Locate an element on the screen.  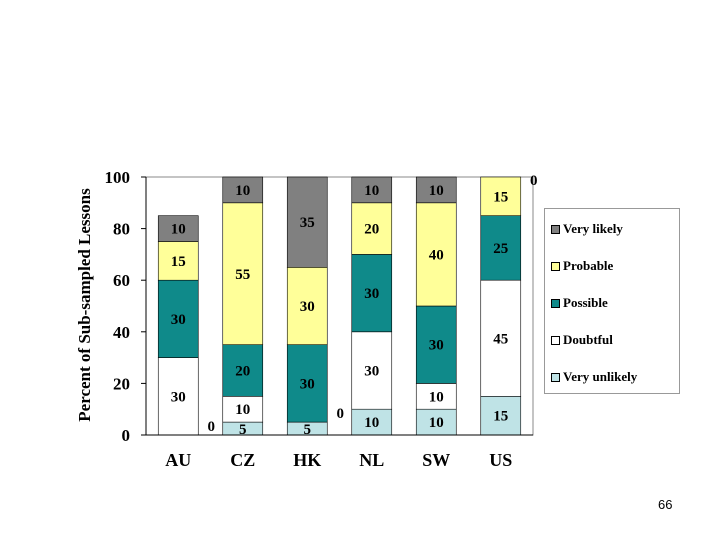
bar-nl-very-unlikely is located at coordinates (372, 422).